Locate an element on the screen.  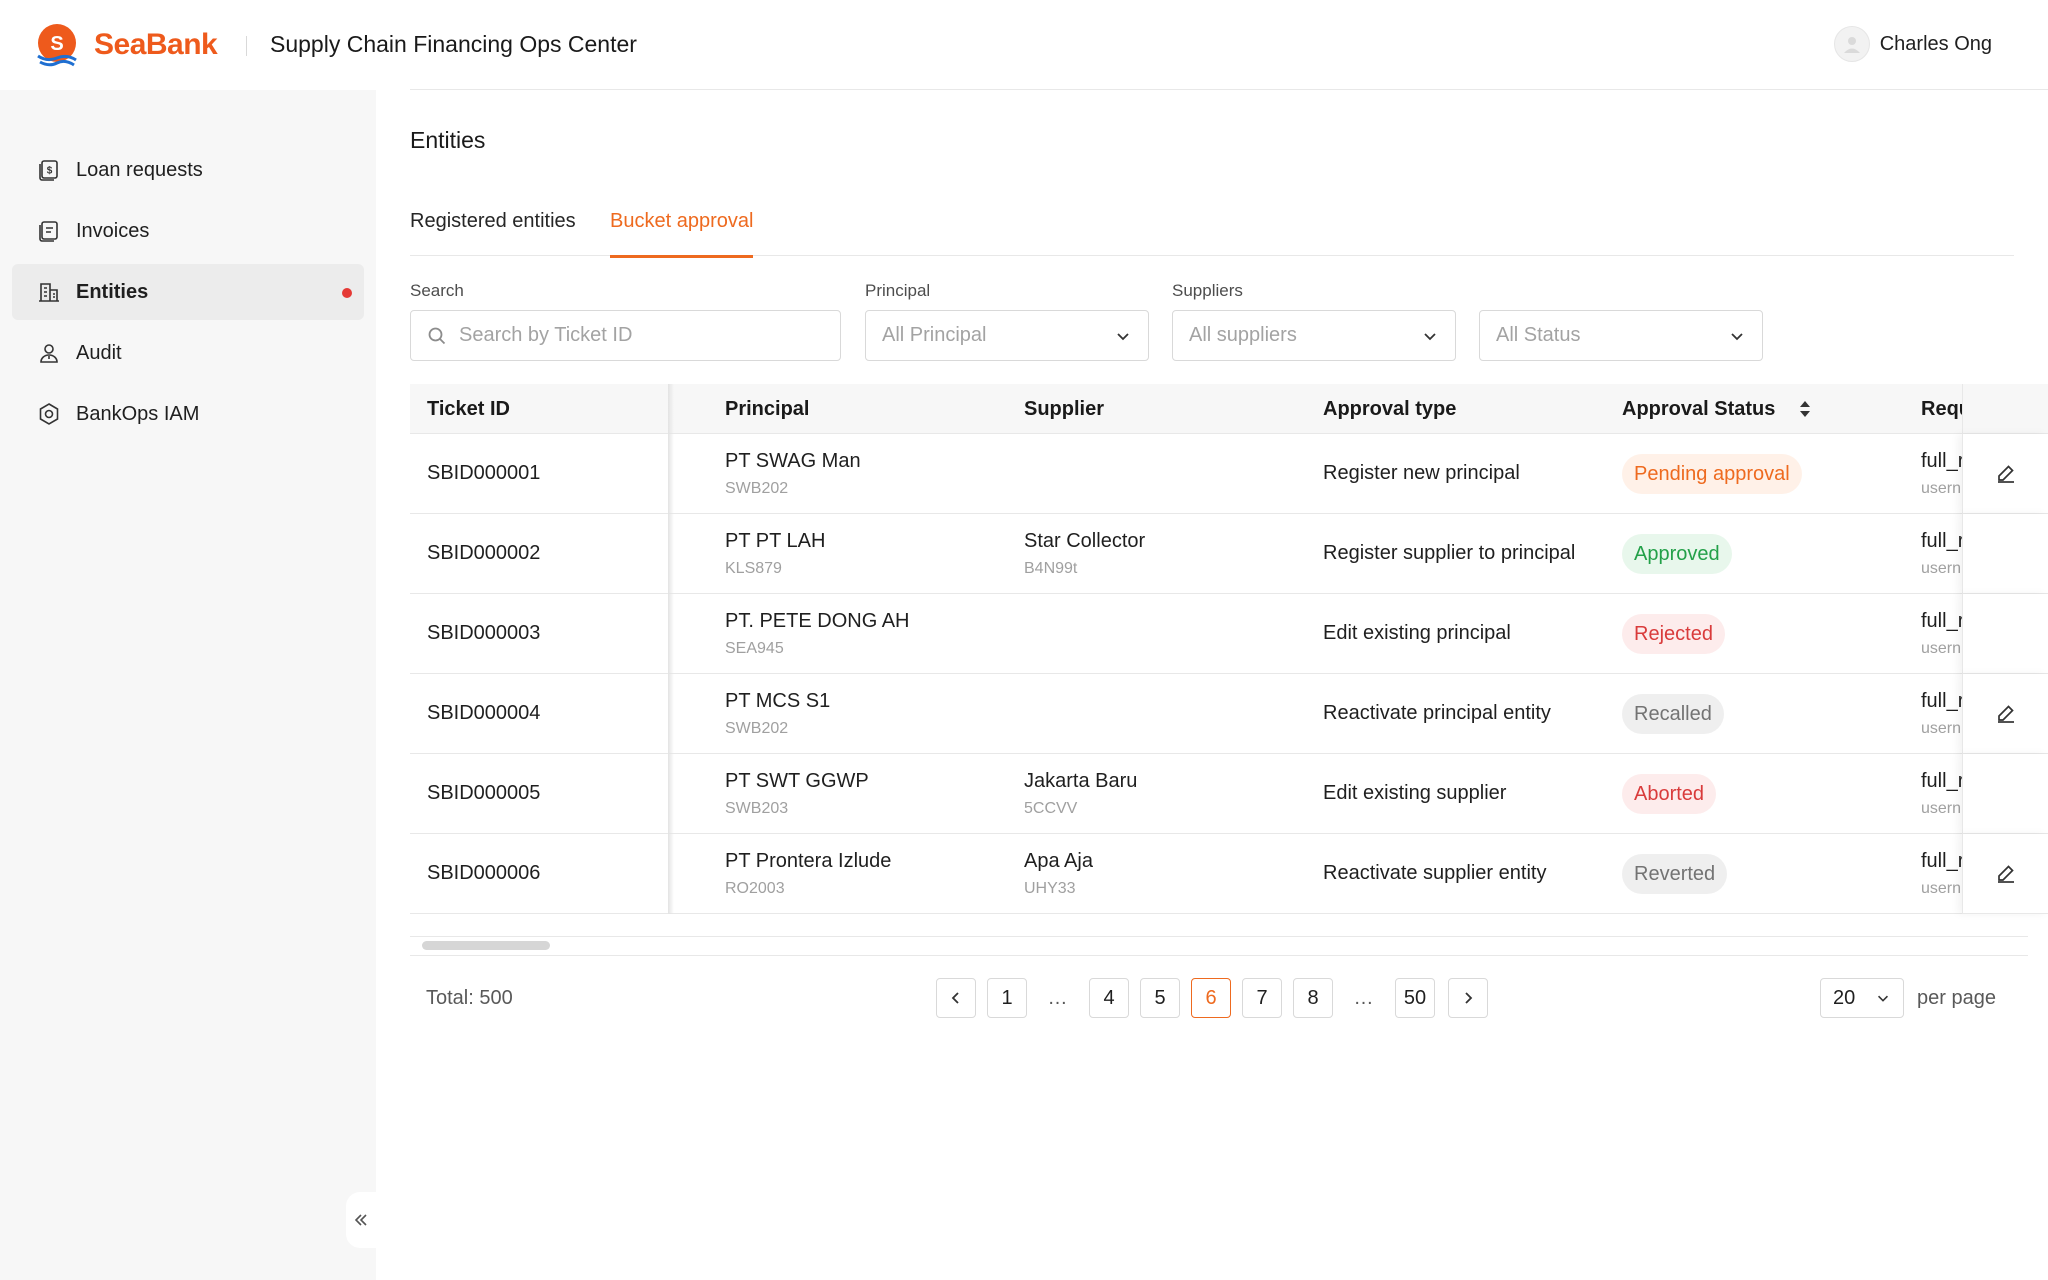
principal-code: RO2003 is located at coordinates (755, 888).